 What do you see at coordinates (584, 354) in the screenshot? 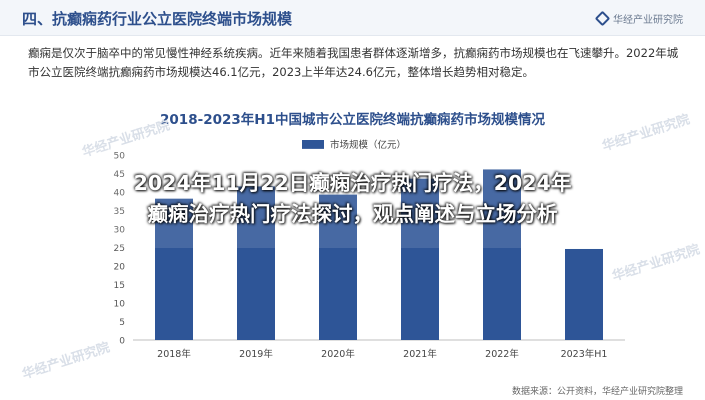
I see `x-tick-label: 2023年H1` at bounding box center [584, 354].